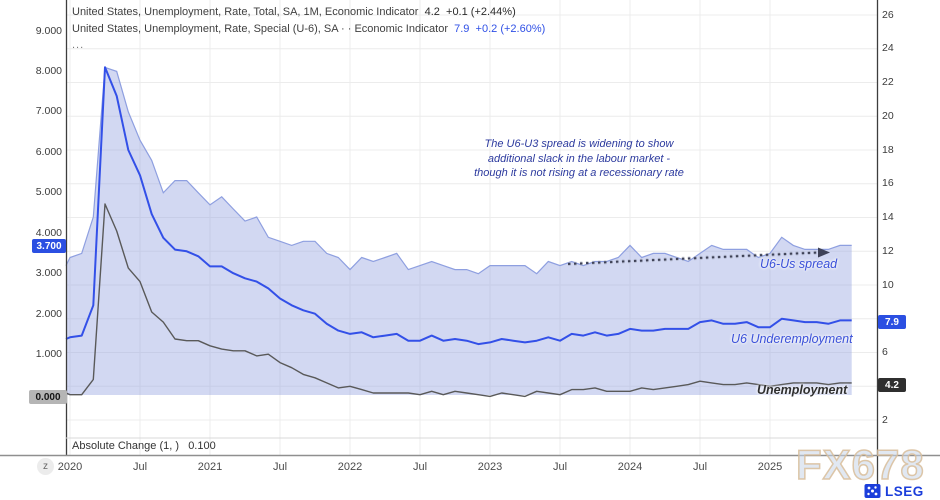  What do you see at coordinates (510, 28) in the screenshot?
I see `legend-u6-change: +0.2 (+2.60%)` at bounding box center [510, 28].